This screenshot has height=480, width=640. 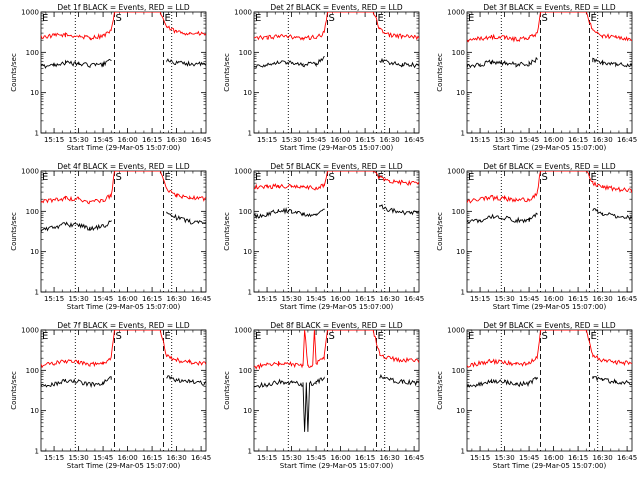 What do you see at coordinates (123, 7) in the screenshot?
I see `panel-title: Det 1f BLACK = Events, RED = LLD` at bounding box center [123, 7].